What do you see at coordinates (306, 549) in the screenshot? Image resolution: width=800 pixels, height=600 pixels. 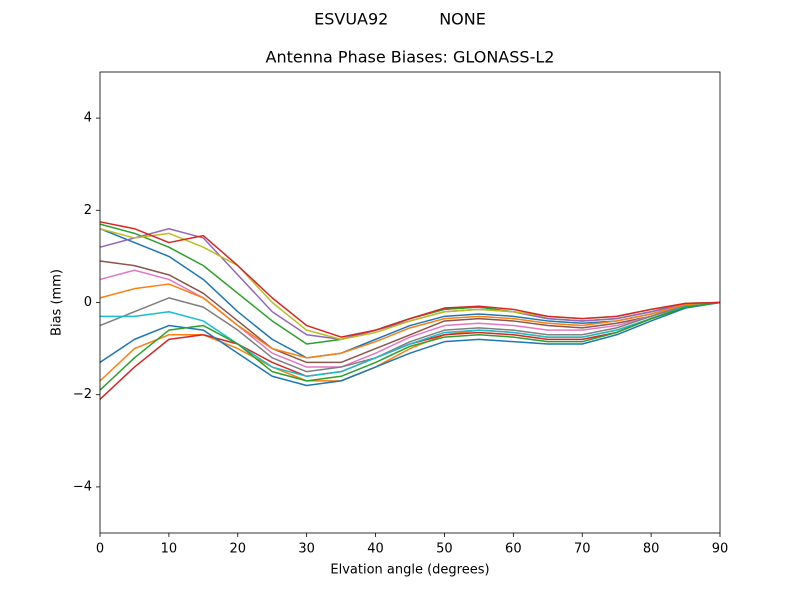 I see `x-tick-label: 30` at bounding box center [306, 549].